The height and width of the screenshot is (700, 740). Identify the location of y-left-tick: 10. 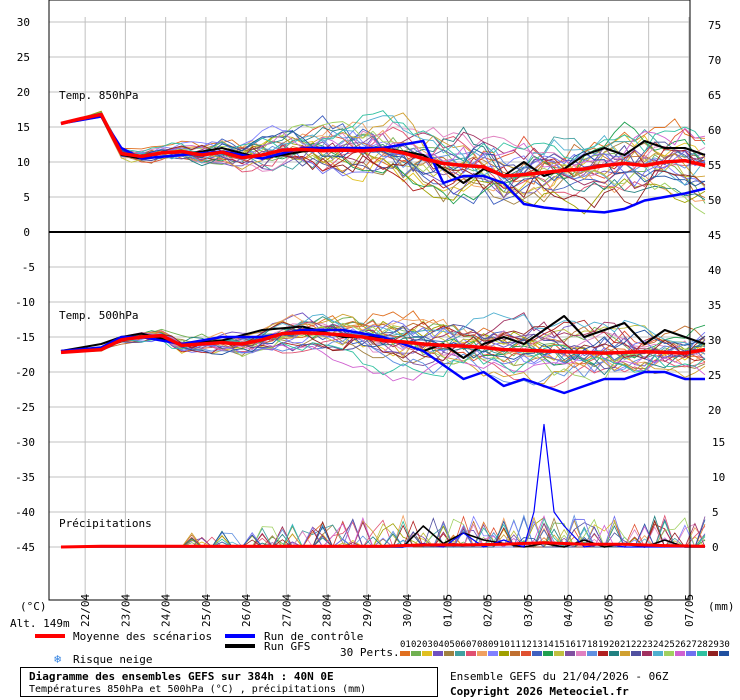
(23, 162).